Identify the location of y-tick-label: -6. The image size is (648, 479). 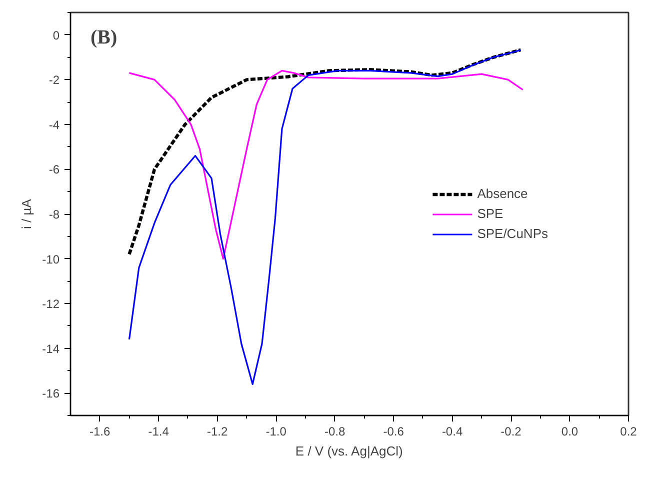
(54, 169).